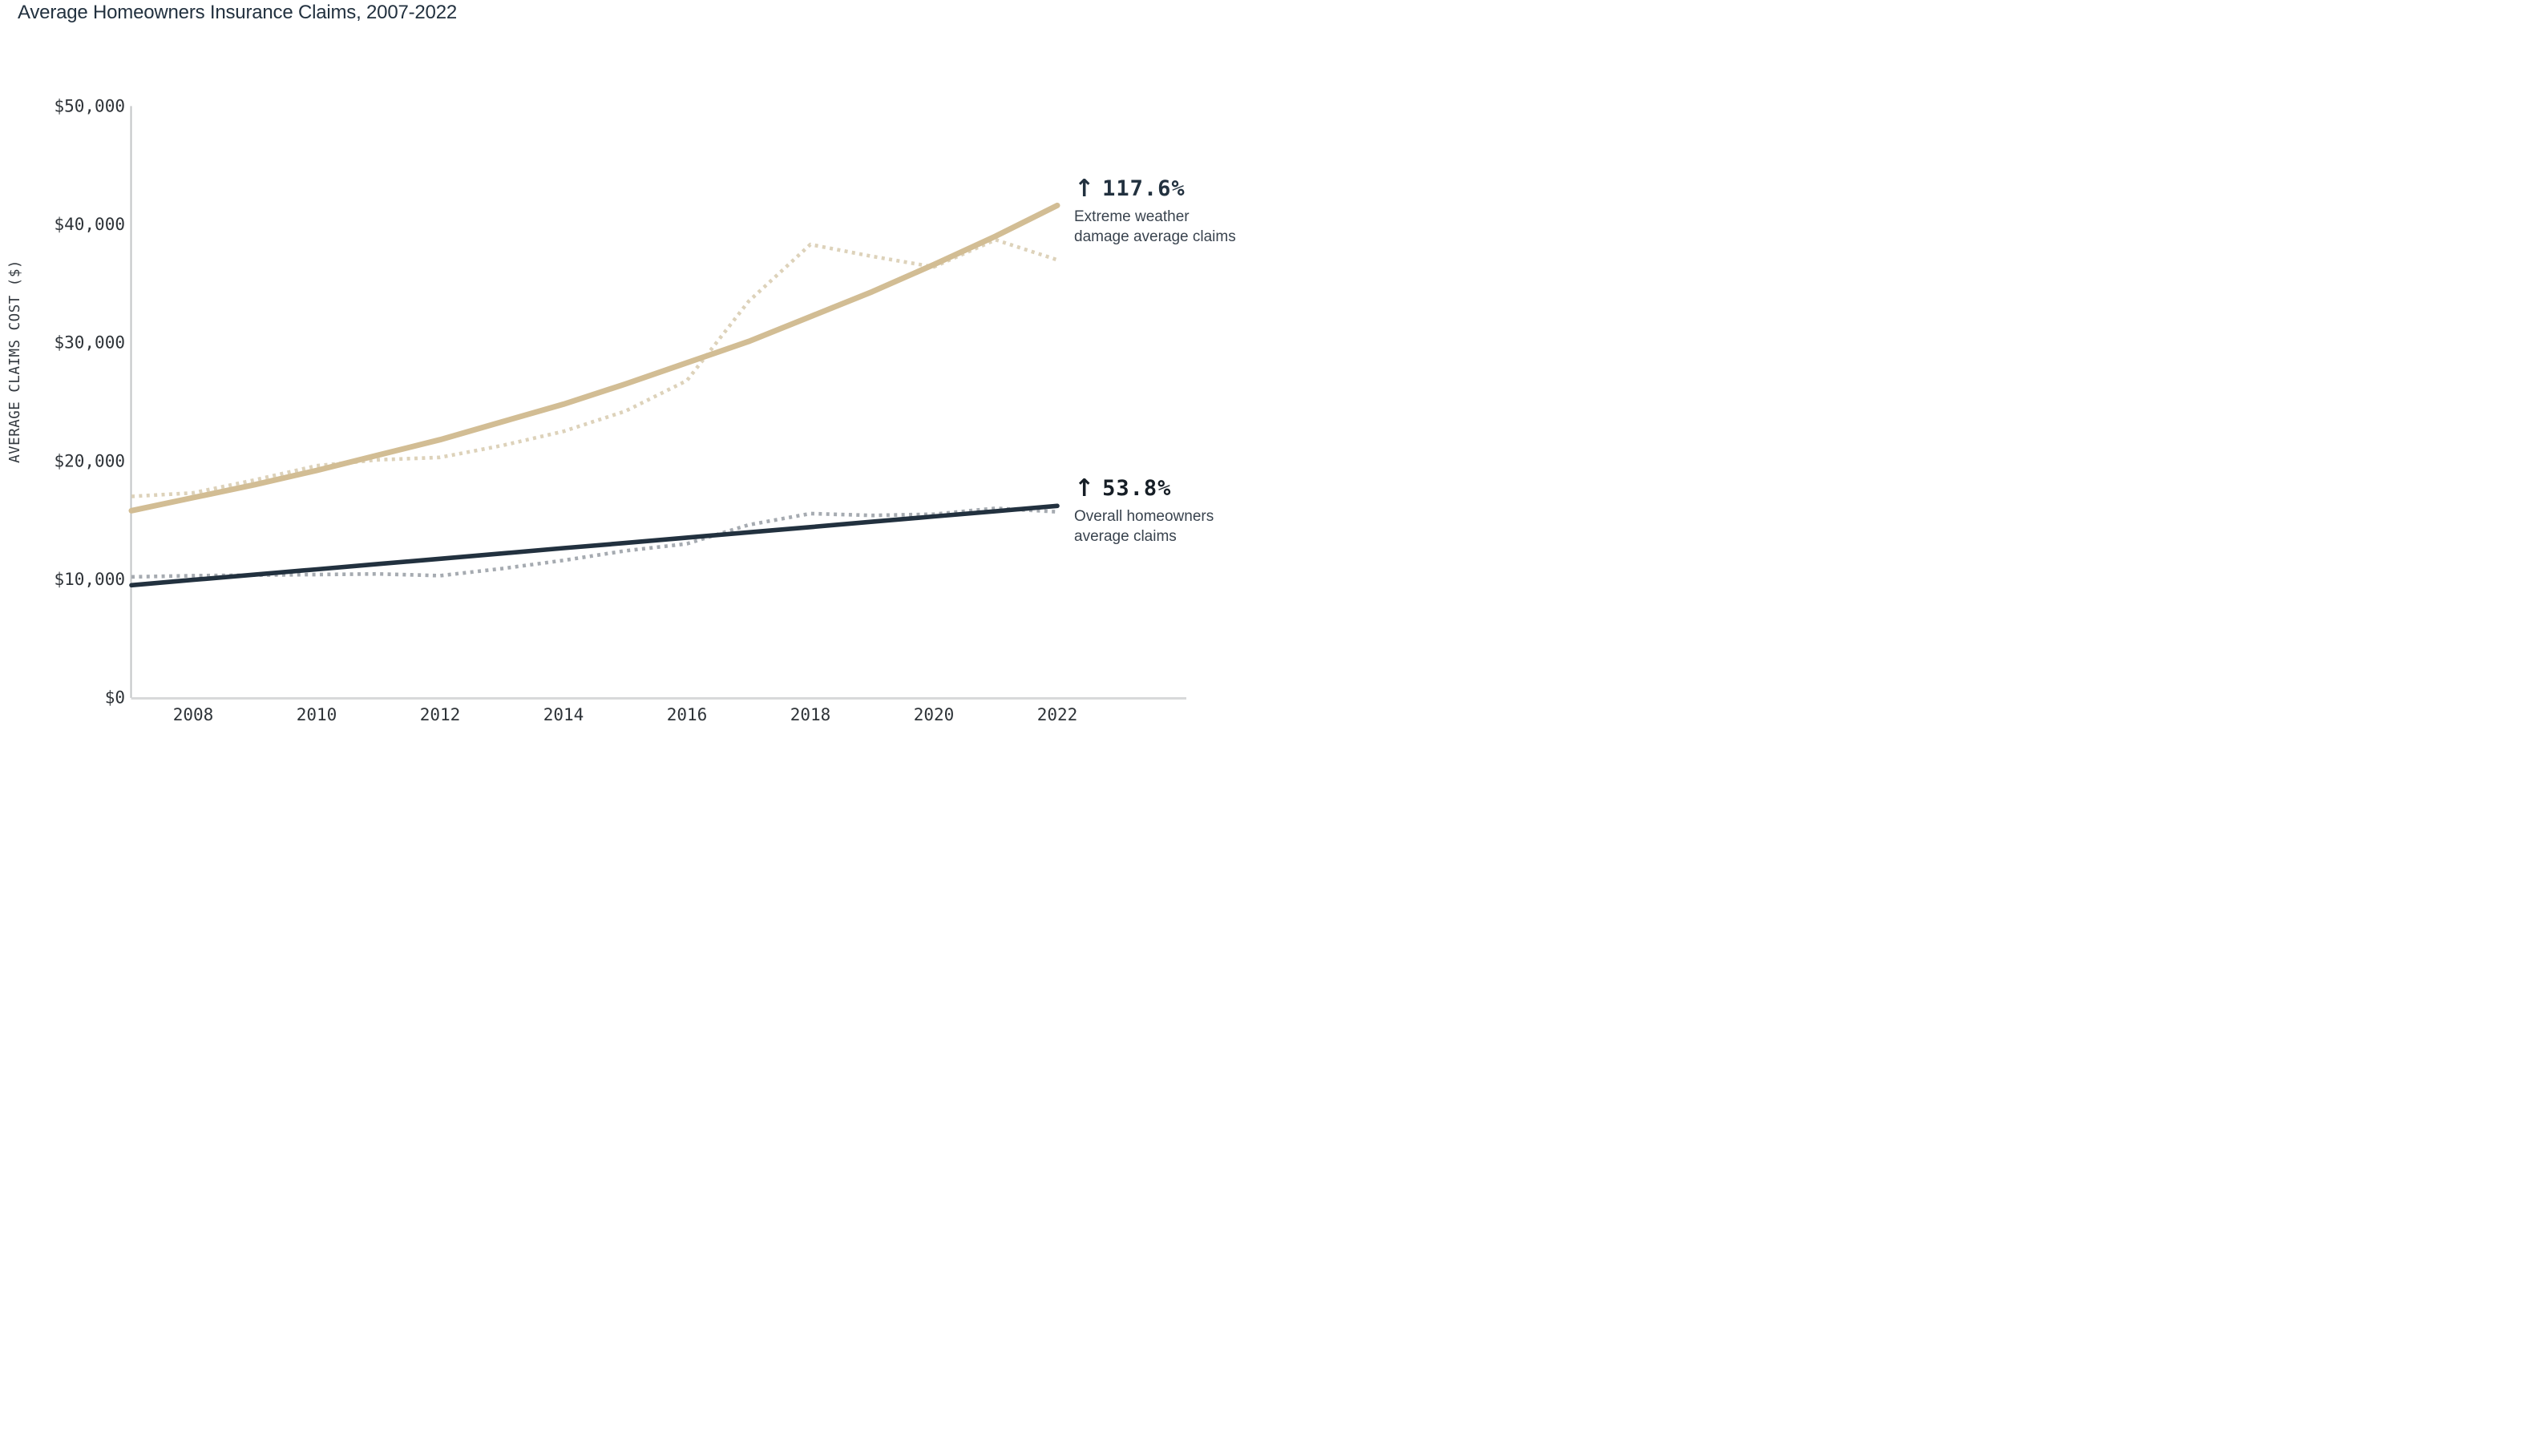  What do you see at coordinates (1144, 188) in the screenshot?
I see `extreme-weather-change-pct: 117.6%` at bounding box center [1144, 188].